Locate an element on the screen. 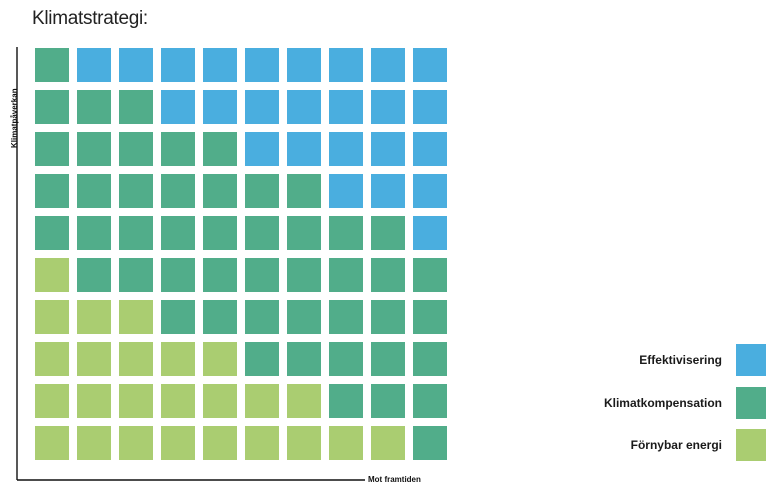 This screenshot has height=484, width=766. legend-item: Effektivisering is located at coordinates (702, 360).